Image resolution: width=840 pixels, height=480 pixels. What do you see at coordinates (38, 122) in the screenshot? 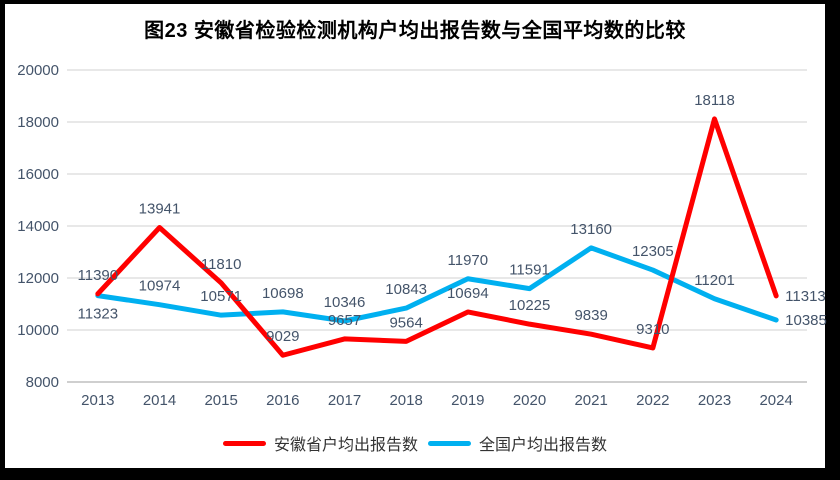
I see `y-tick-label: 18000` at bounding box center [38, 122].